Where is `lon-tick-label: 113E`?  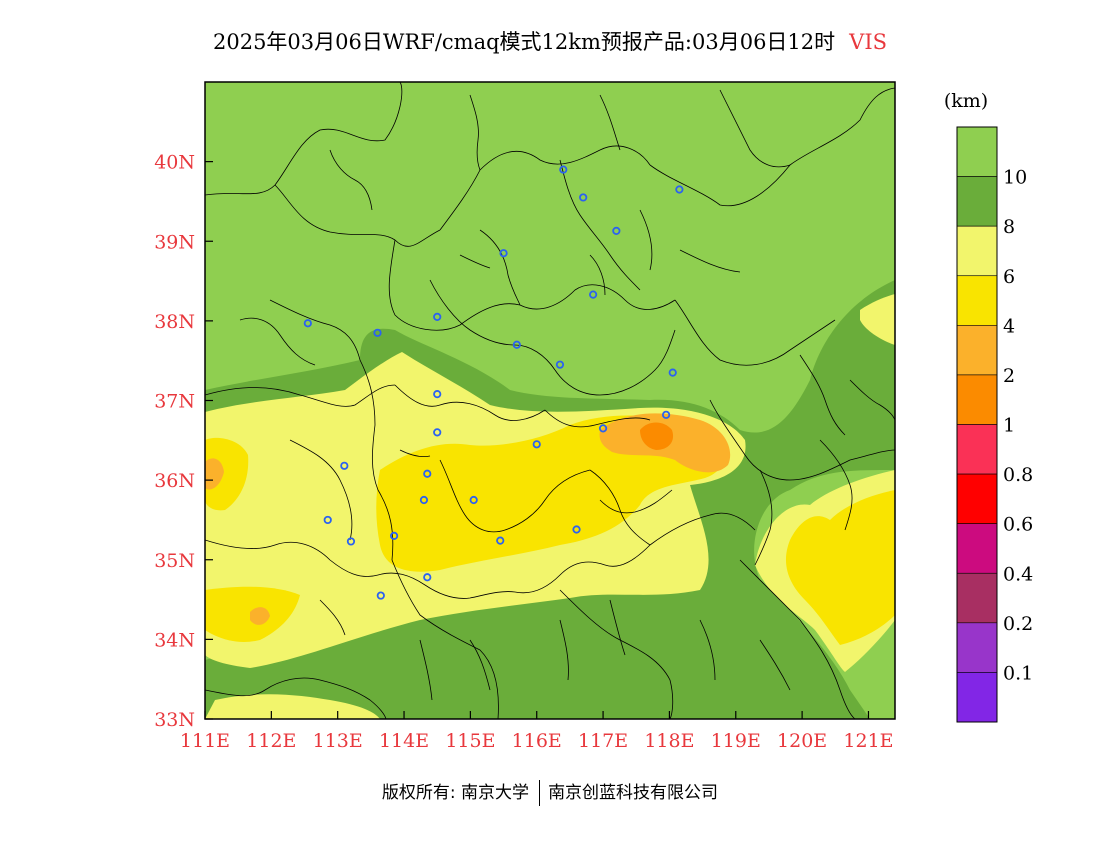
lon-tick-label: 113E is located at coordinates (338, 741).